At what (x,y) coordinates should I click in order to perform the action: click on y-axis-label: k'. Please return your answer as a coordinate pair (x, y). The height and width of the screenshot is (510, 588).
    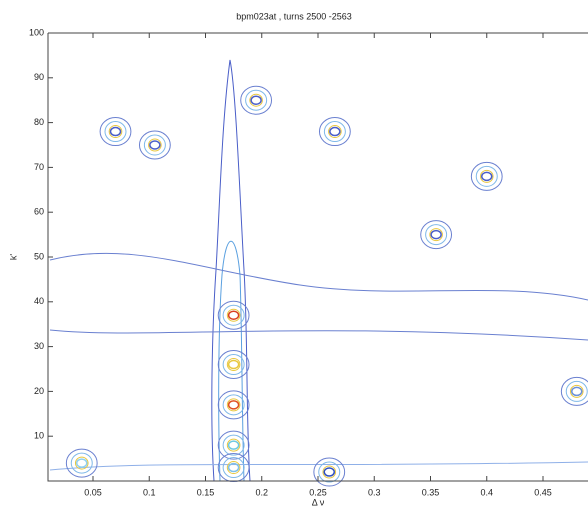
    Looking at the image, I should click on (13, 257).